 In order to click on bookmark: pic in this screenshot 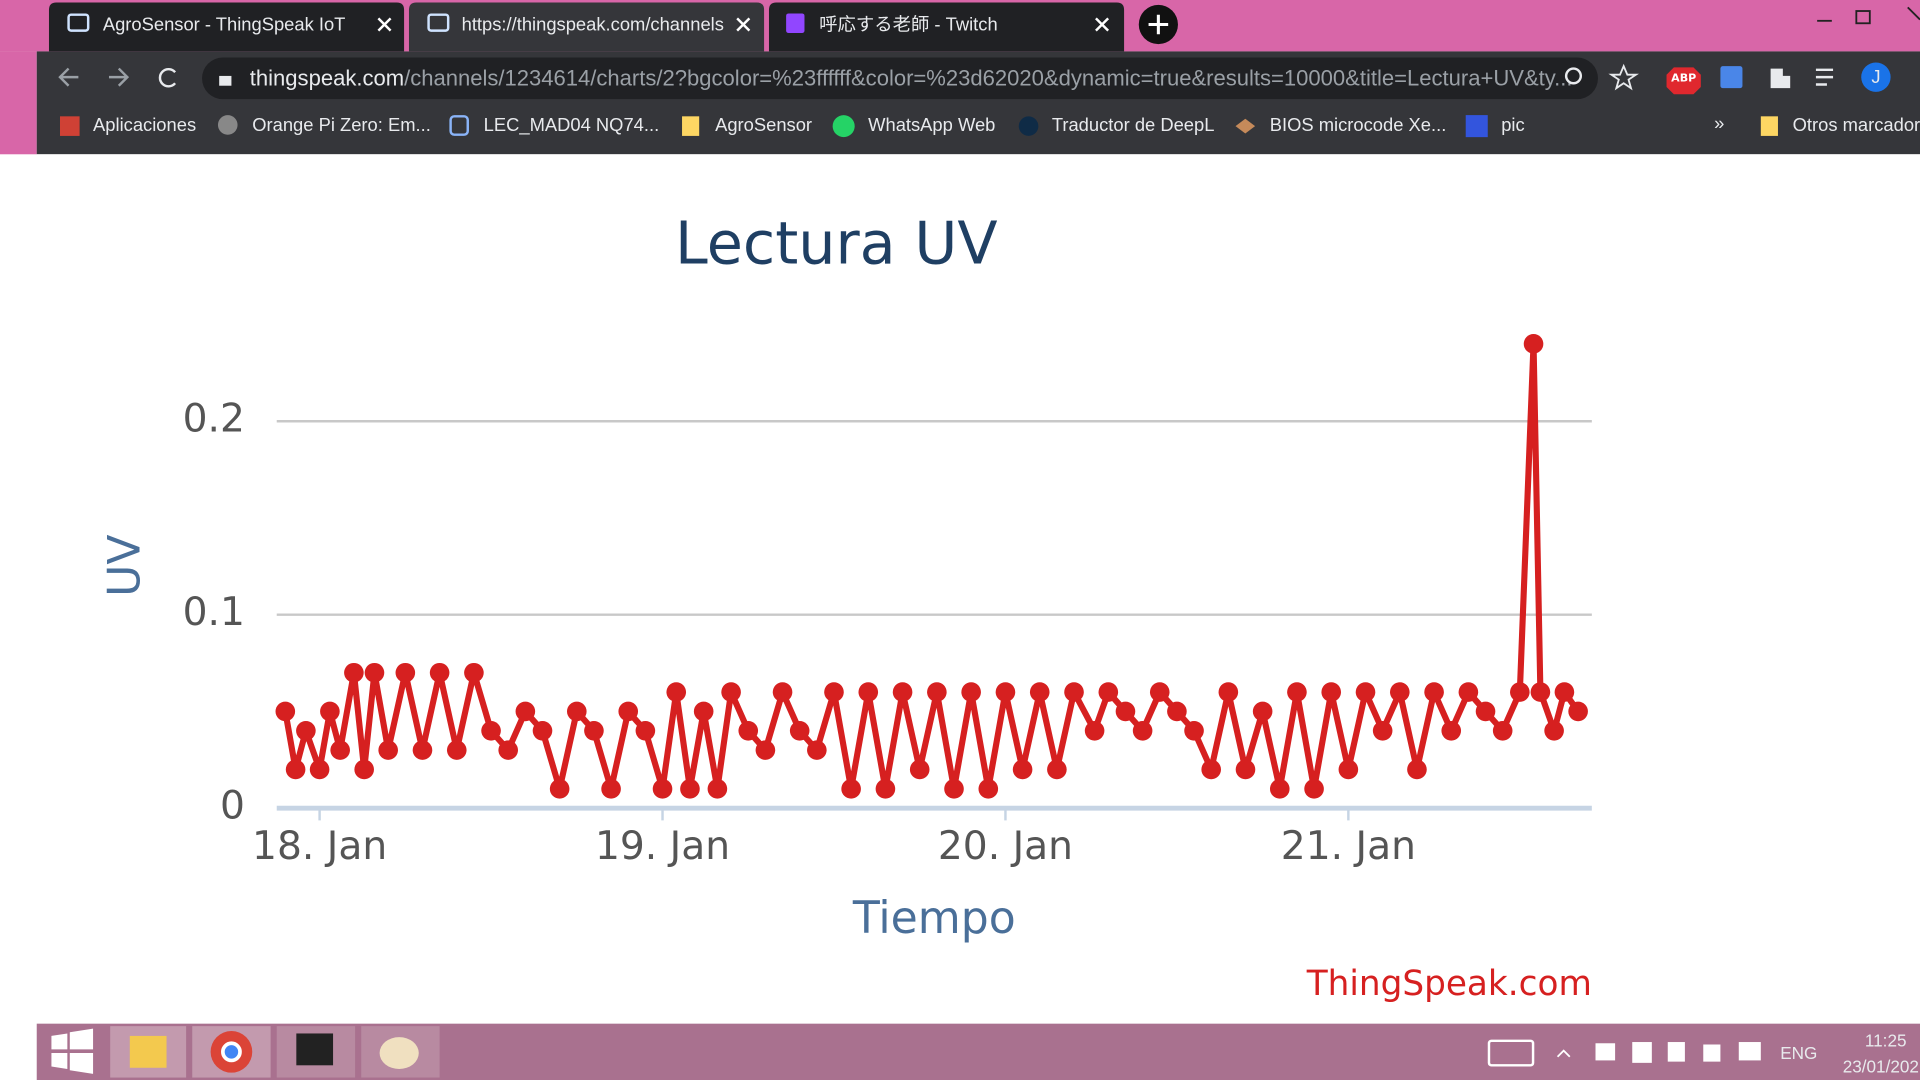, I will do `click(1512, 124)`.